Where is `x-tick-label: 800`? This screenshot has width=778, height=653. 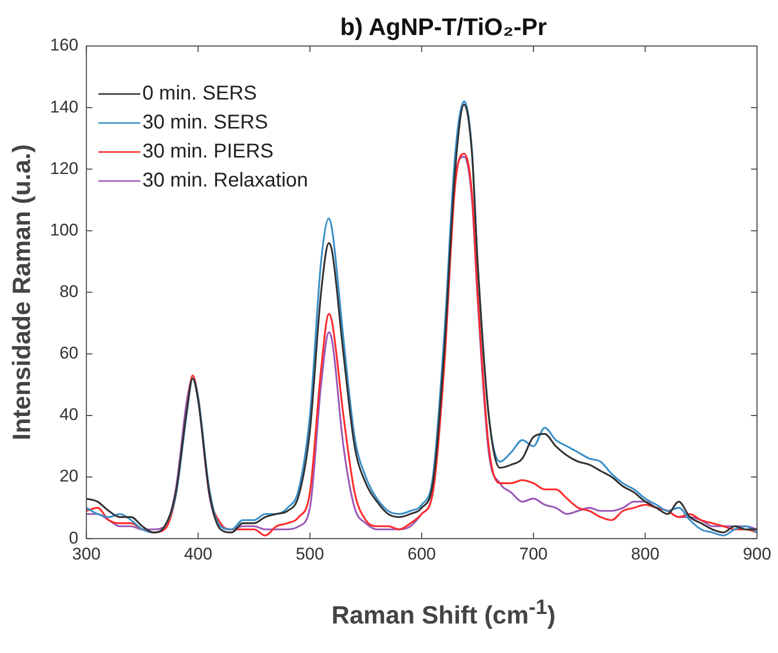 x-tick-label: 800 is located at coordinates (645, 554).